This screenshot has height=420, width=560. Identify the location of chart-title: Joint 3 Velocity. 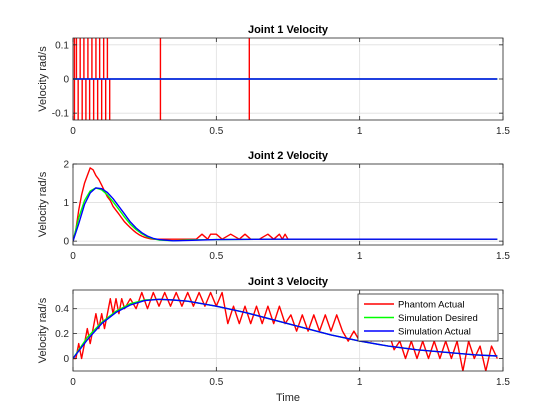
(288, 282).